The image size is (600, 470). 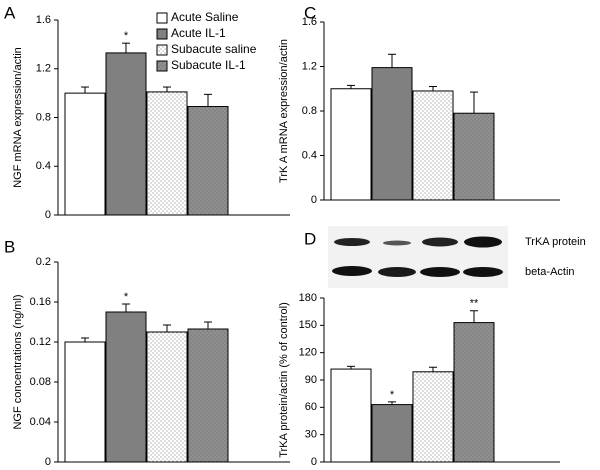 I want to click on significance-label: **, so click(x=474, y=304).